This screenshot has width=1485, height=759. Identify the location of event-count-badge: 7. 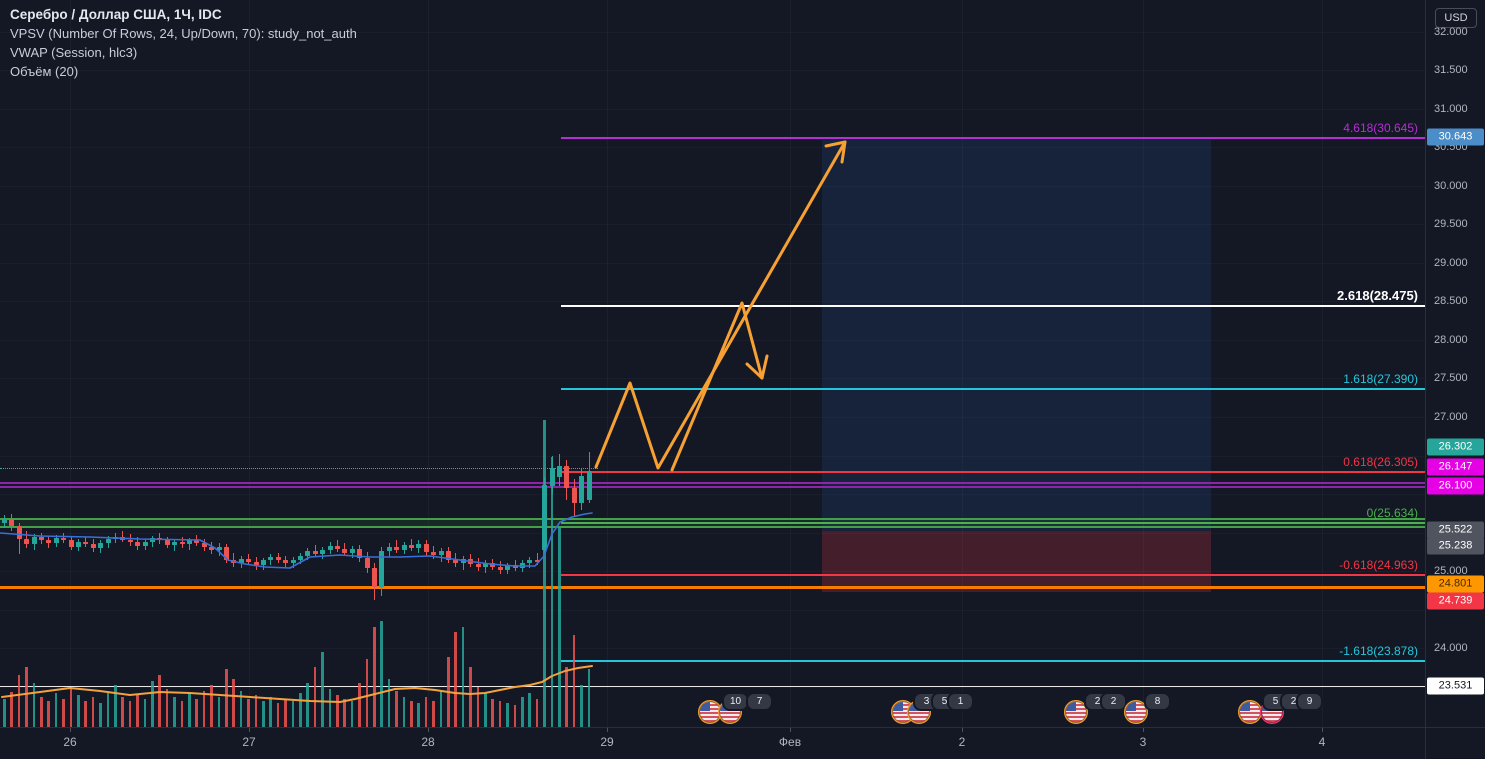
(759, 701).